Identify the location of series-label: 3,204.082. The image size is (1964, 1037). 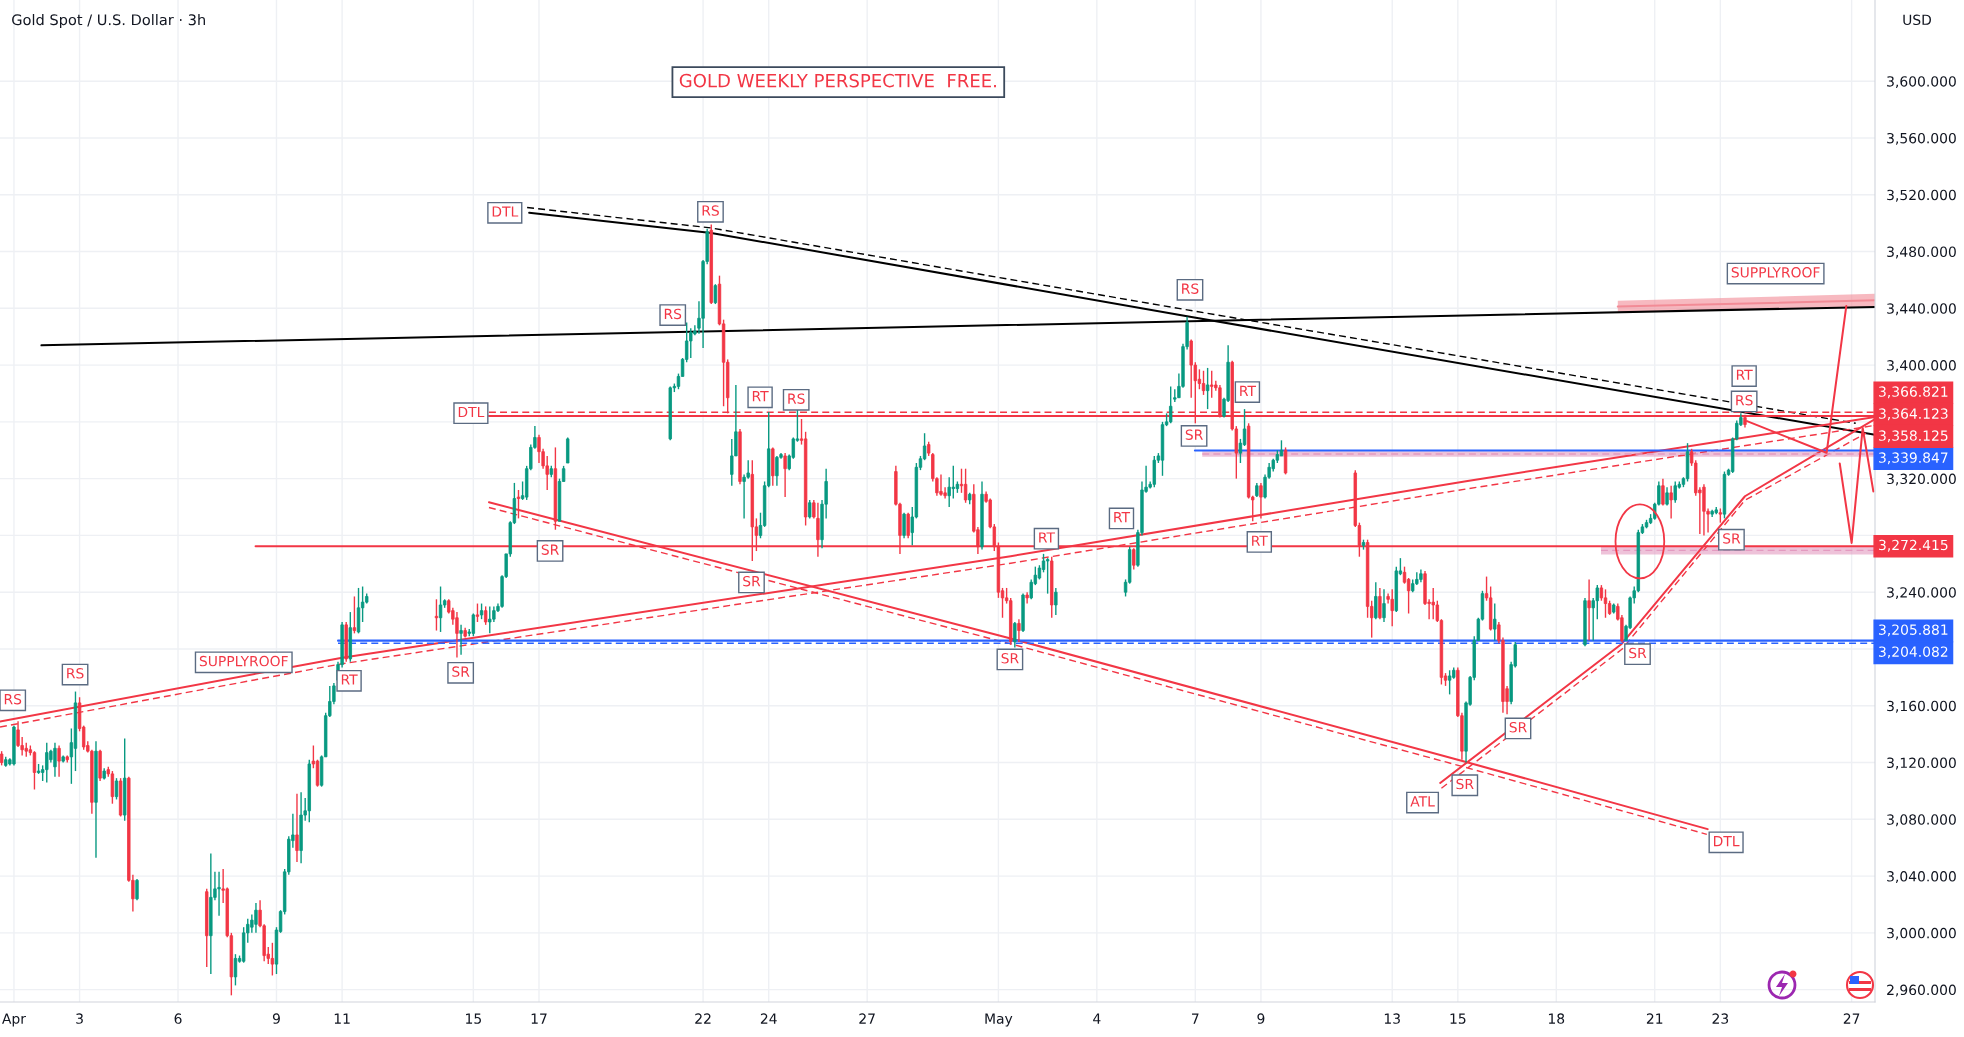
(1913, 652).